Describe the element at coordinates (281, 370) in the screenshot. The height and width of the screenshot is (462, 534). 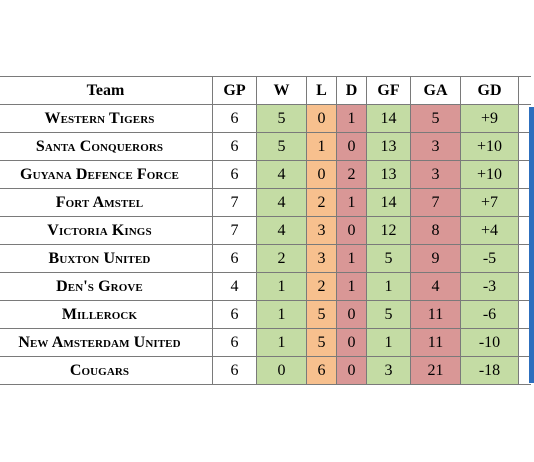
I see `wins-cell: 0` at that location.